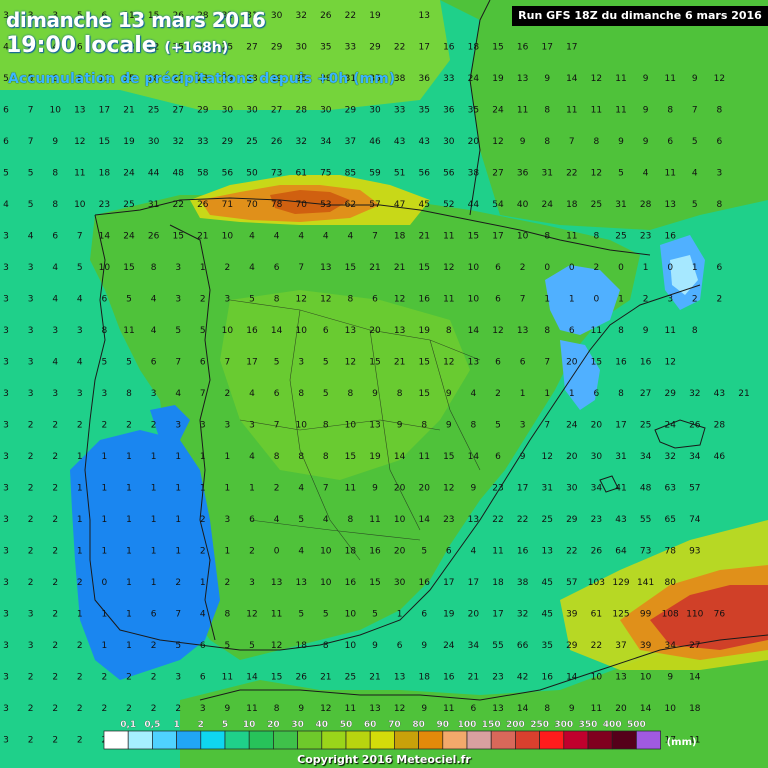  I want to click on copyright-text: Copyright 2016 Meteociel.fr, so click(384, 759).